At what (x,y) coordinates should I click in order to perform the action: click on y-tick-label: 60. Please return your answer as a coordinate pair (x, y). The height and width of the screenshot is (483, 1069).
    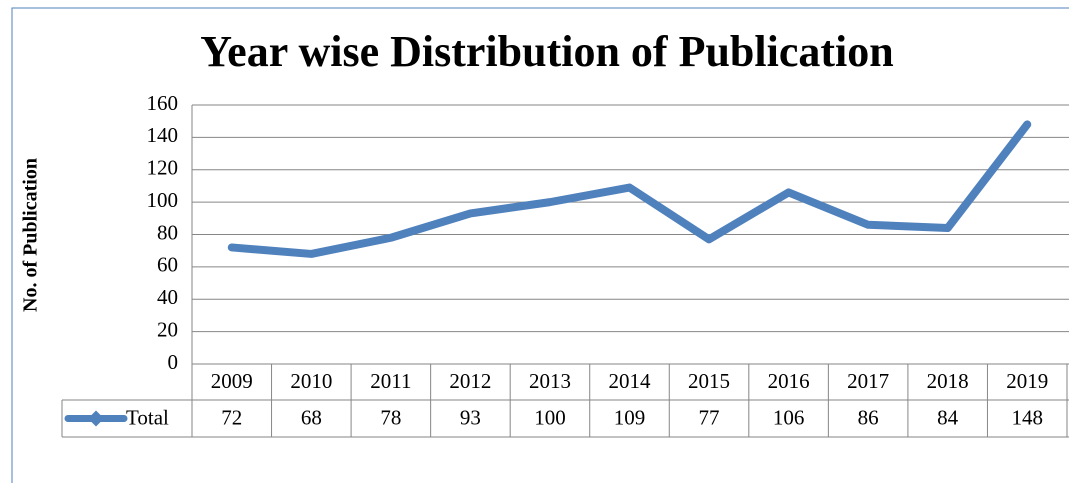
    Looking at the image, I should click on (167, 265).